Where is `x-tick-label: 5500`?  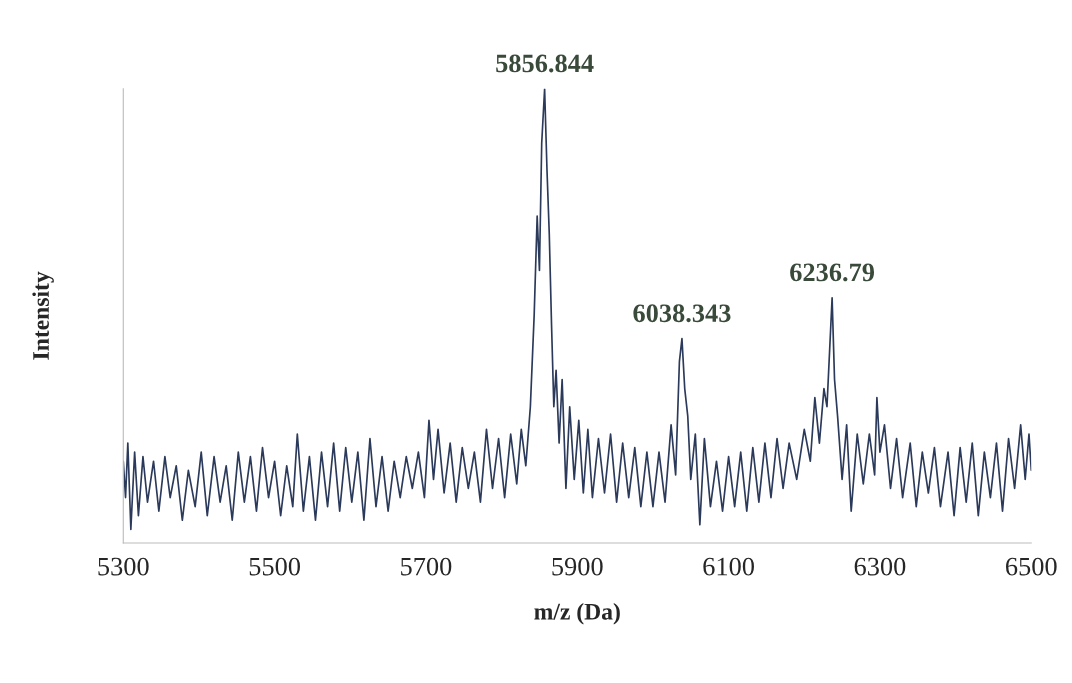
x-tick-label: 5500 is located at coordinates (274, 566).